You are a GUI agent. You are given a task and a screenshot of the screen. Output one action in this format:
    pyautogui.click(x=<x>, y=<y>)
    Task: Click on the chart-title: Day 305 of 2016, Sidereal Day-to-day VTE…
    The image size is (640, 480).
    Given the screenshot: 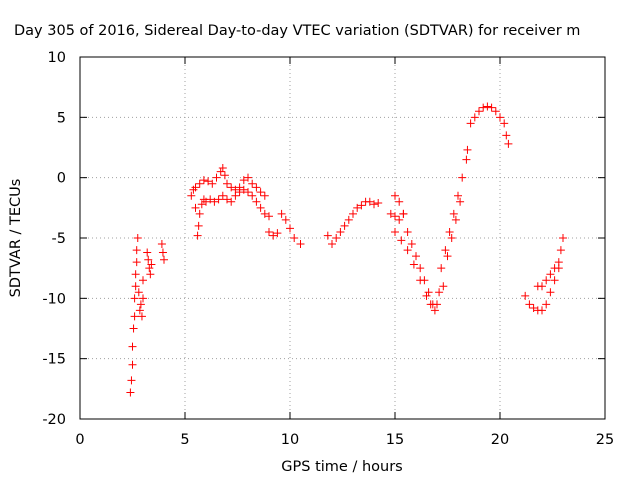 What is the action you would take?
    pyautogui.click(x=297, y=31)
    